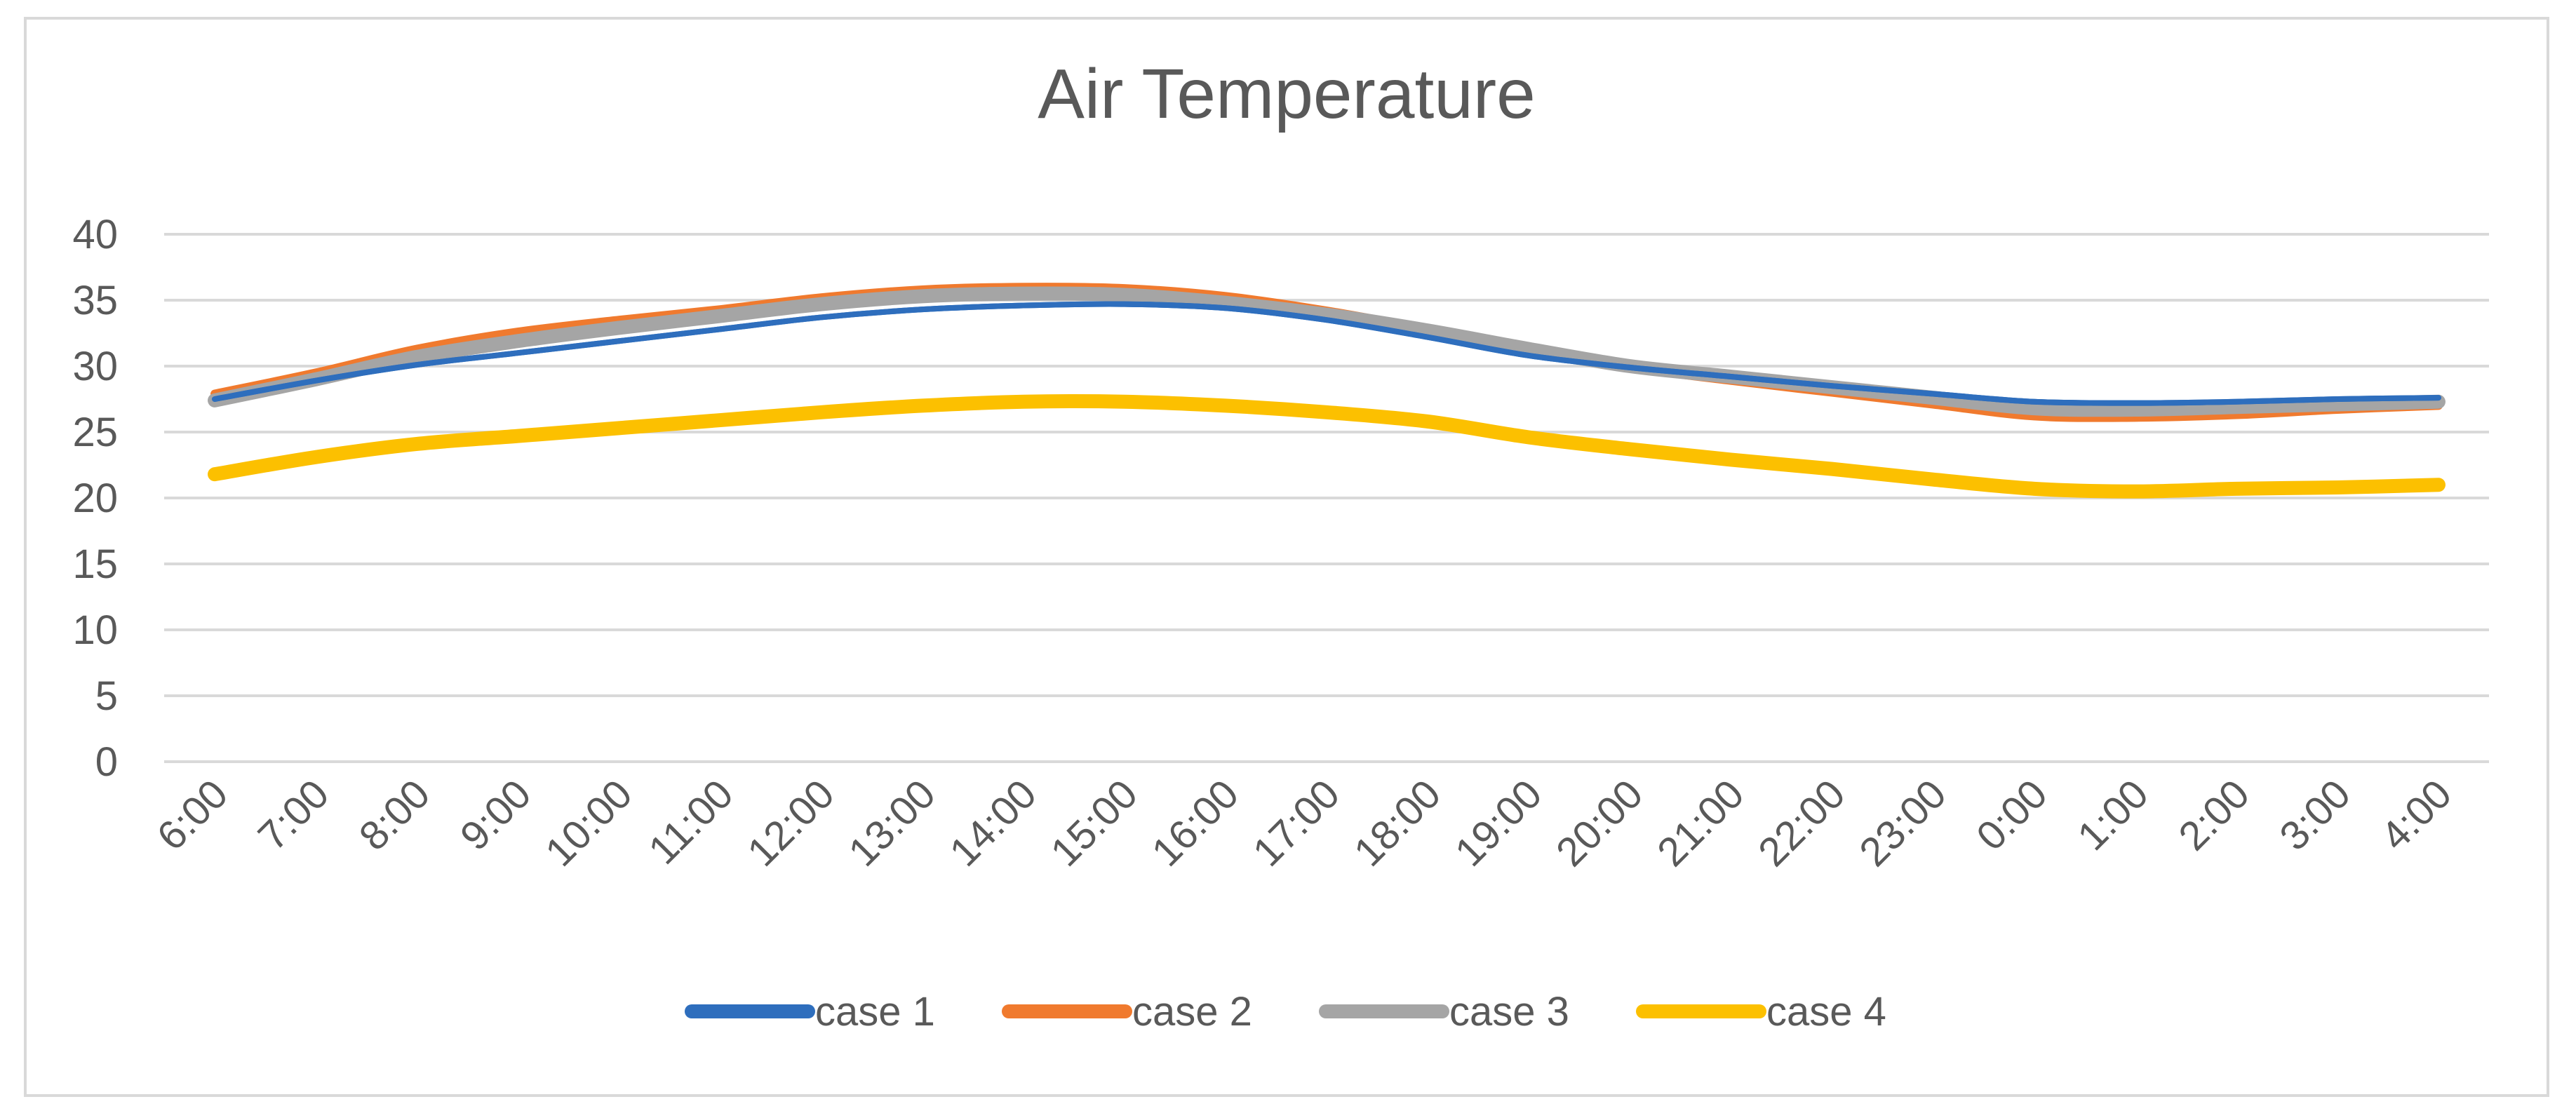 The height and width of the screenshot is (1118, 2576). Describe the element at coordinates (1600, 823) in the screenshot. I see `x-tick-label: 20:00` at that location.